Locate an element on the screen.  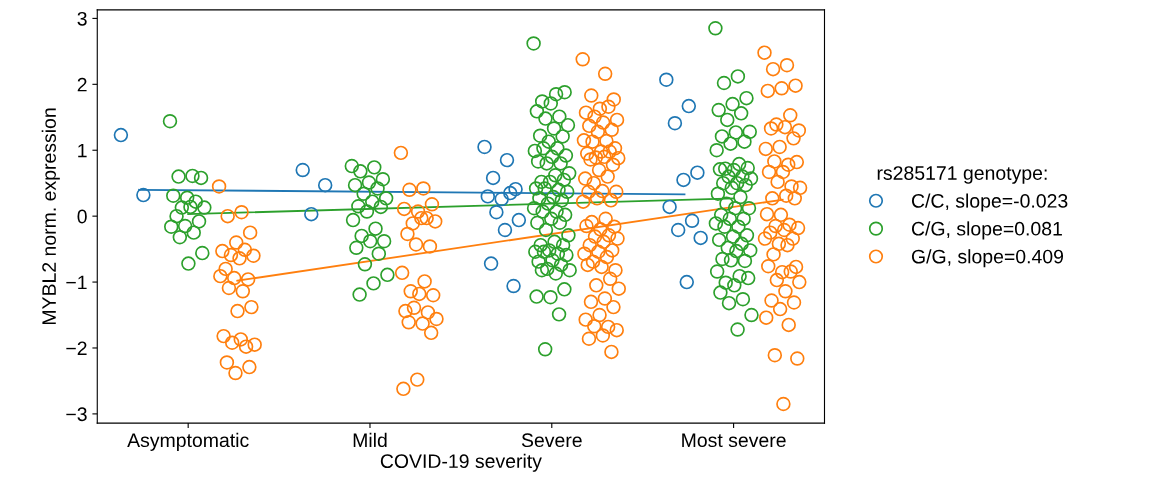
legend-label: C/G, slope=0.081 is located at coordinates (986, 230).